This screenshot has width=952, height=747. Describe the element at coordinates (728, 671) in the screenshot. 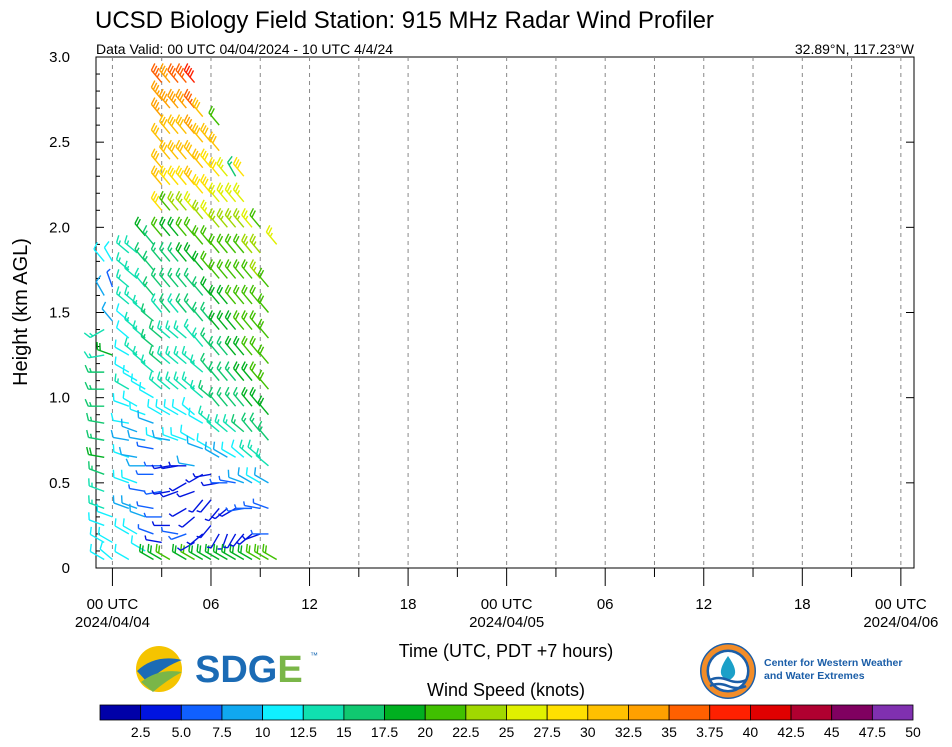

I see `cw3e-ring` at that location.